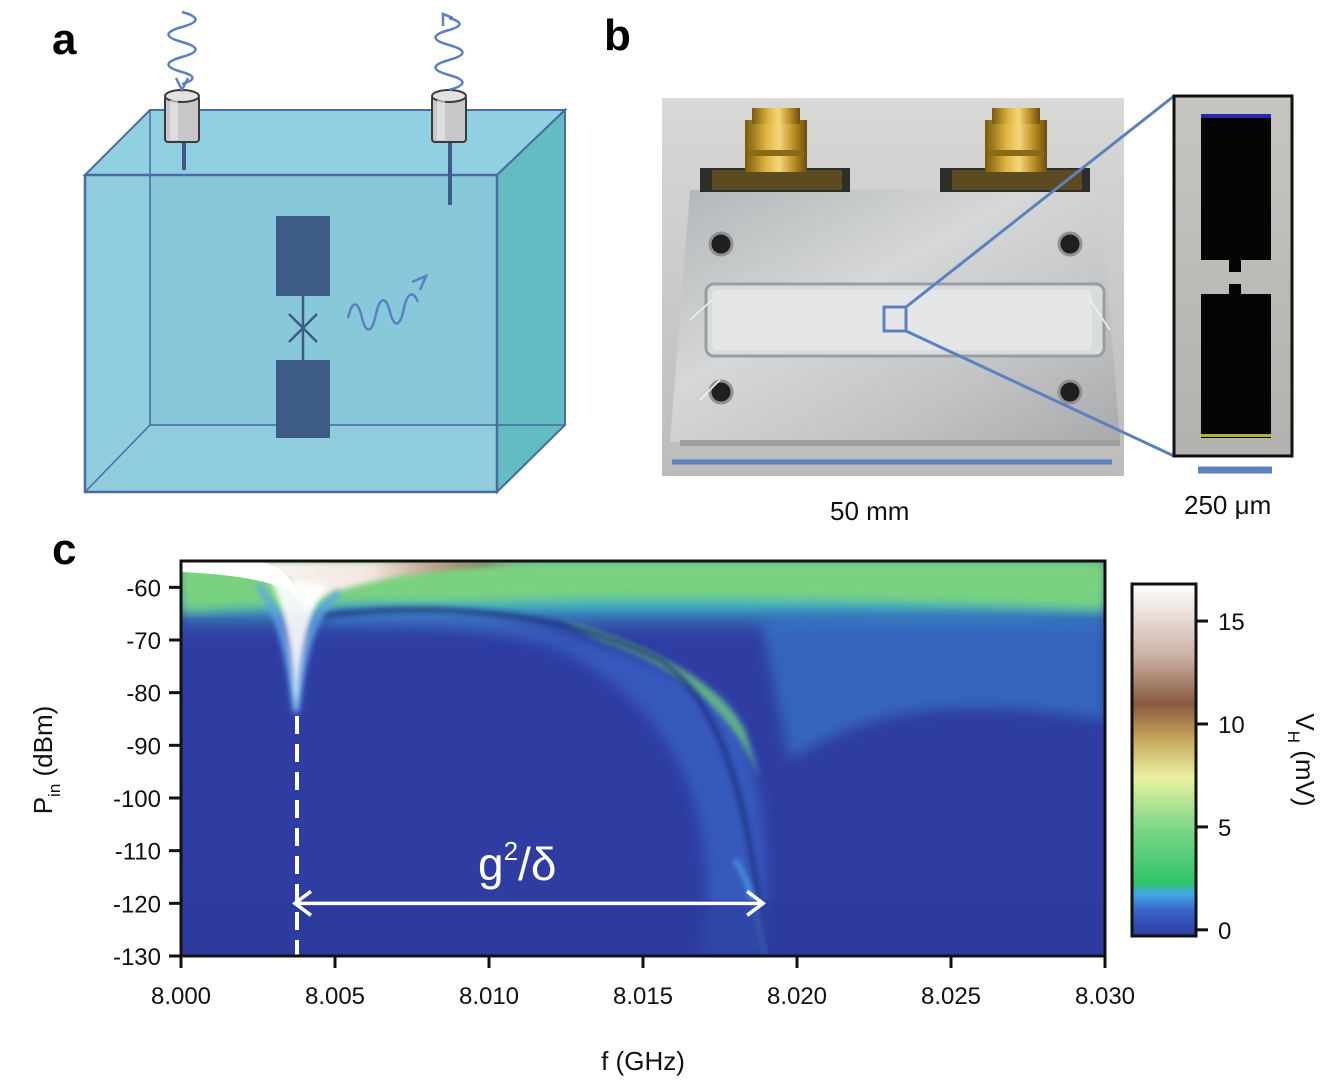  I want to click on panel-label-a: a, so click(64, 39).